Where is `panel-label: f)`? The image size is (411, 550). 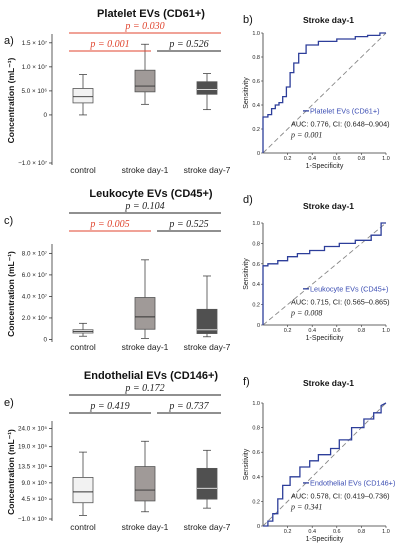
panel-label: f) is located at coordinates (246, 382).